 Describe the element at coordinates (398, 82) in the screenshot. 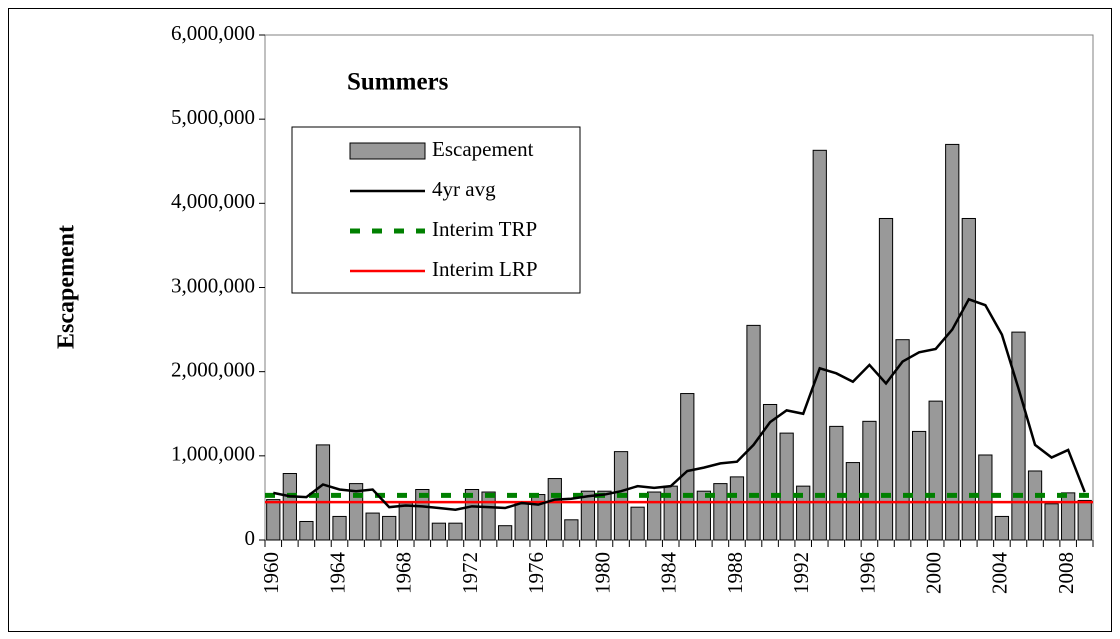

I see `chart-title: Summers` at that location.